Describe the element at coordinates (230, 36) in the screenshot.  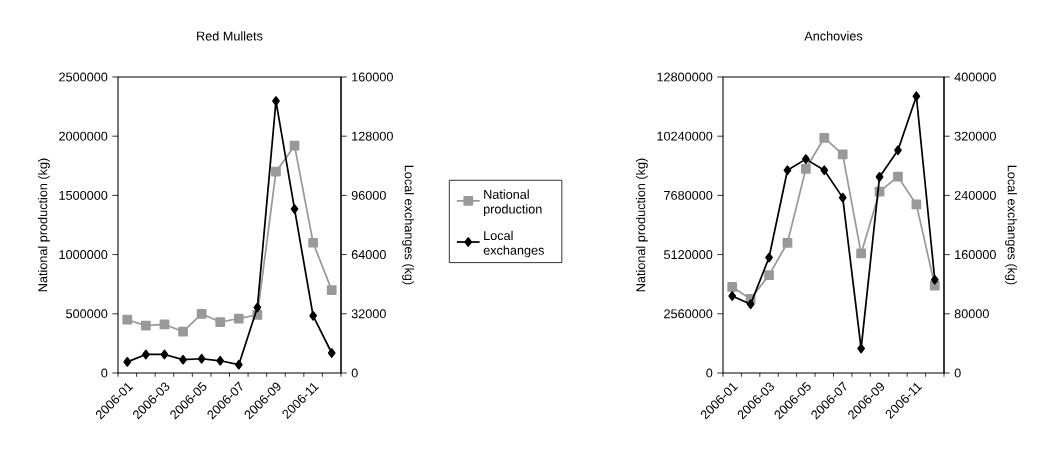
I see `chart-title: Red Mullets` at that location.